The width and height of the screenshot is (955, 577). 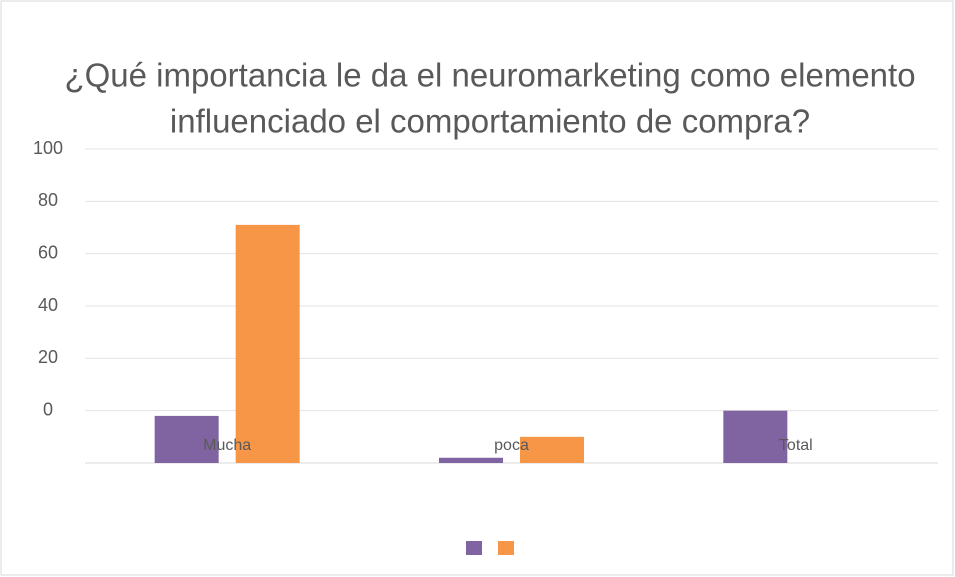 What do you see at coordinates (48, 148) in the screenshot?
I see `y-tick-label: 100` at bounding box center [48, 148].